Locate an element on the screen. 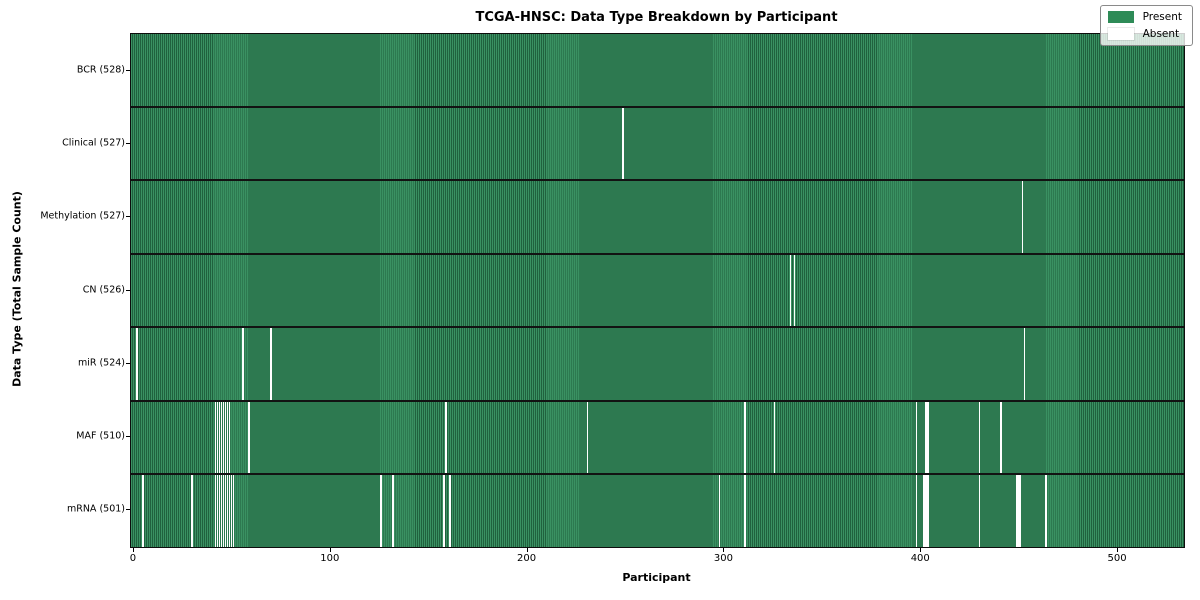  heatmap-row-bcr is located at coordinates (657, 71).